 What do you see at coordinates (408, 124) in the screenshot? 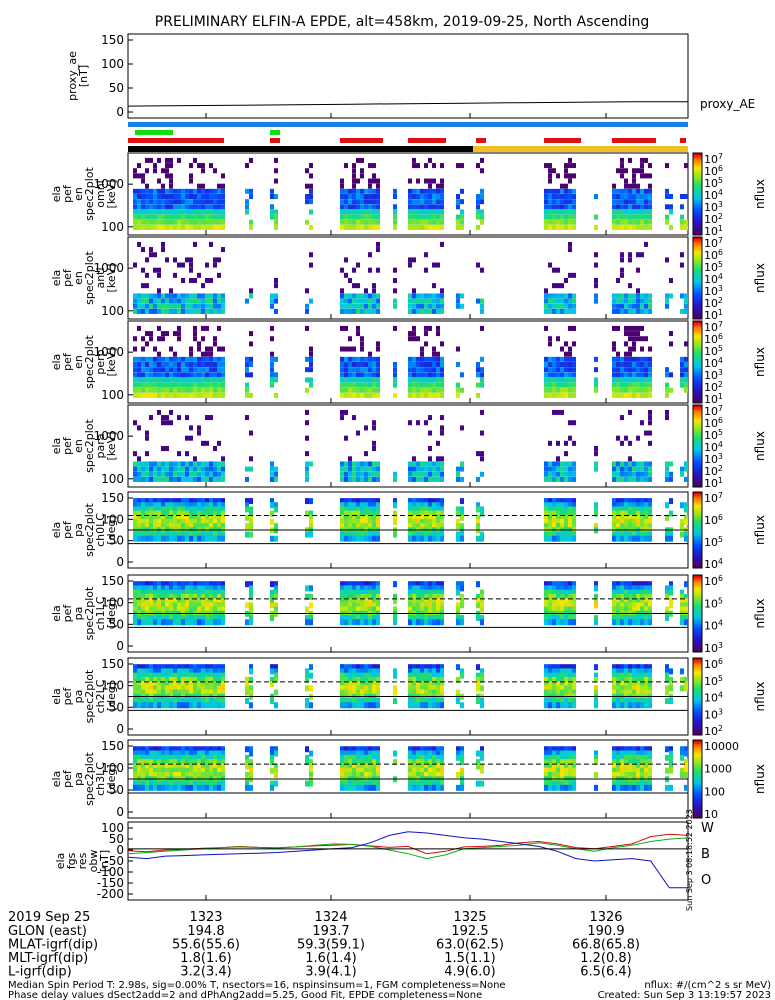
I see `bar-blue` at bounding box center [408, 124].